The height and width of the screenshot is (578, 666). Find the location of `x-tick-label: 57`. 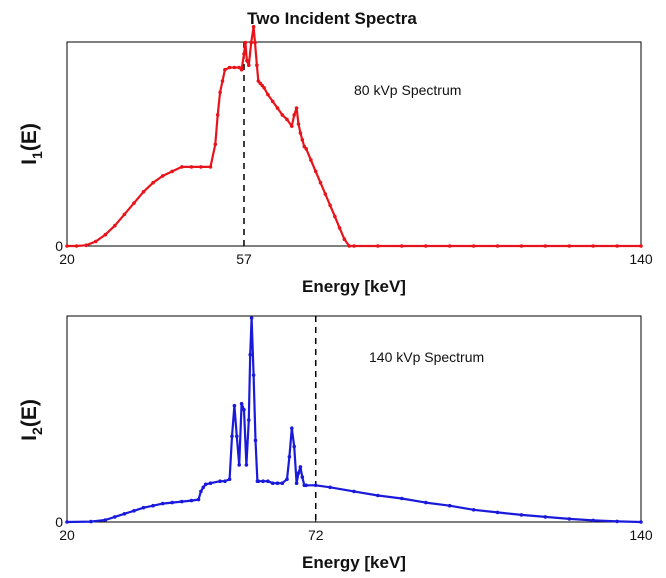

x-tick-label: 57 is located at coordinates (244, 259).